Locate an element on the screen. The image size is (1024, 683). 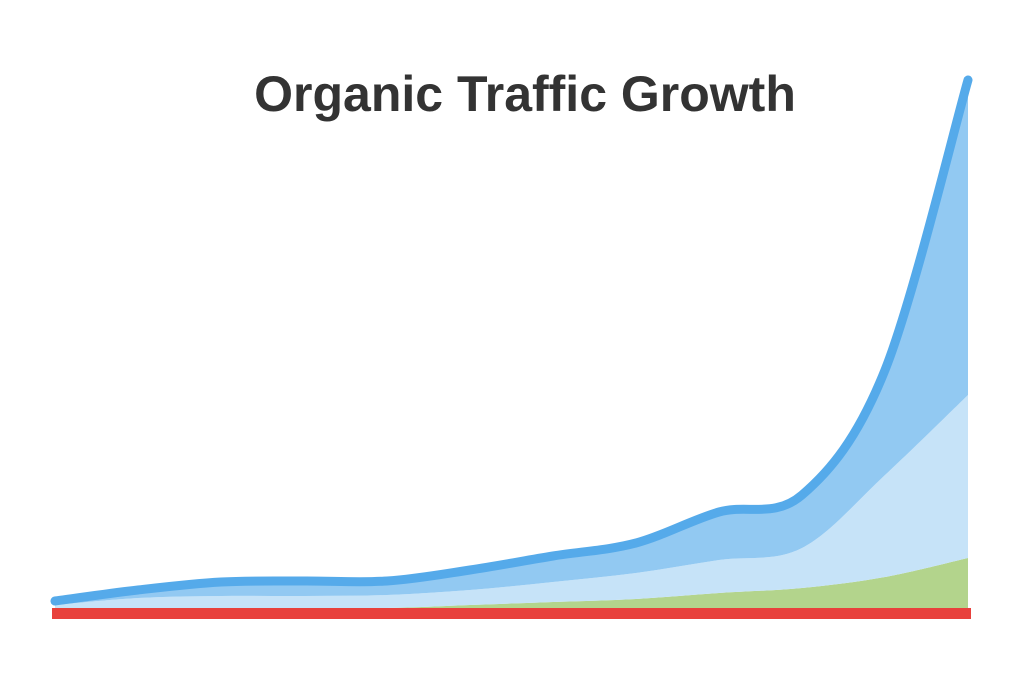
area is located at coordinates (511, 583).